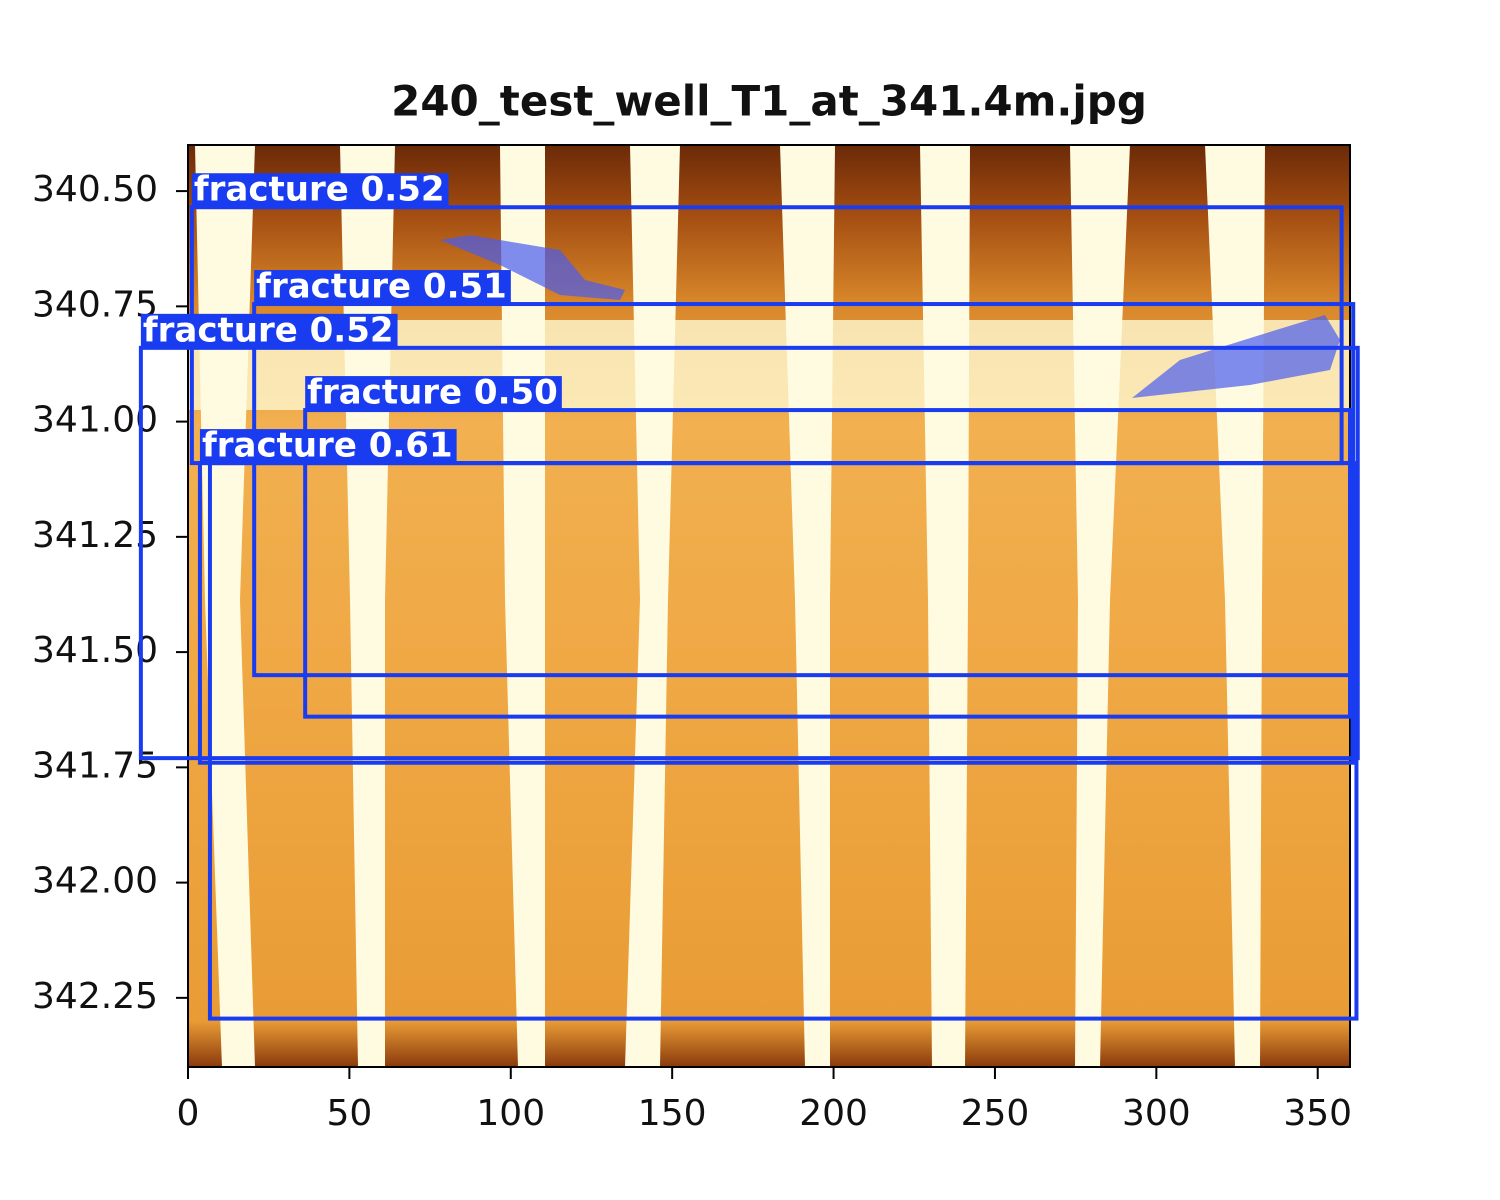 The width and height of the screenshot is (1500, 1200). I want to click on y-tick-label: 341.50, so click(95, 650).